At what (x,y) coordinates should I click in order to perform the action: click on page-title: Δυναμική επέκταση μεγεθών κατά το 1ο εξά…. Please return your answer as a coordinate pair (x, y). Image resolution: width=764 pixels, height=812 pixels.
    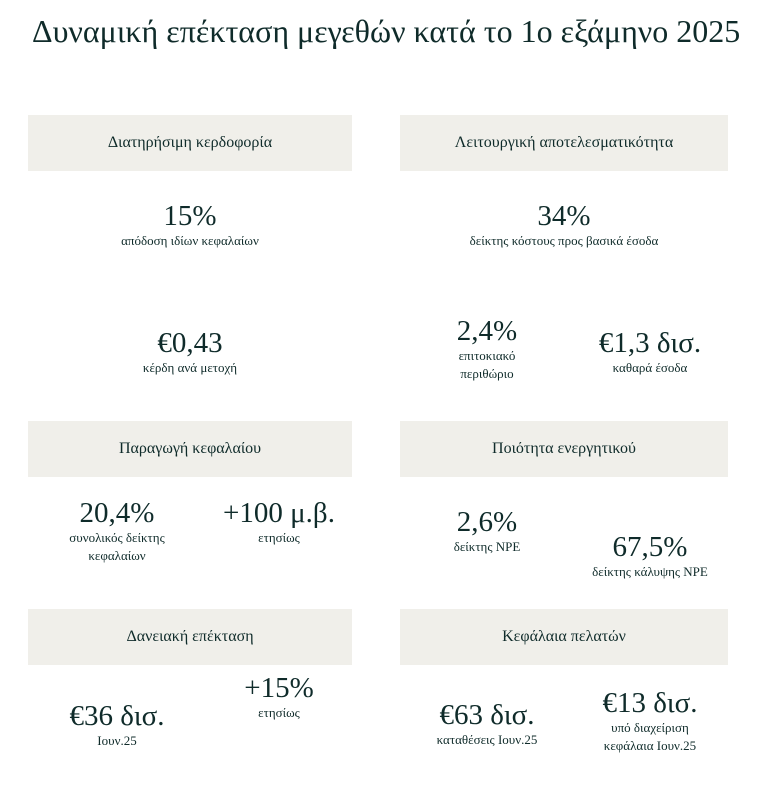
    Looking at the image, I should click on (386, 31).